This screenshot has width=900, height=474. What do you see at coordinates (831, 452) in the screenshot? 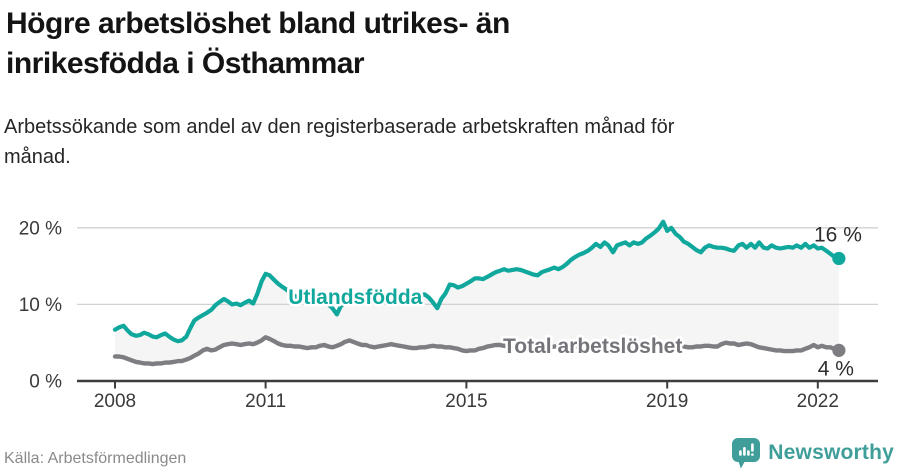
I see `brand-name: Newsworthy` at bounding box center [831, 452].